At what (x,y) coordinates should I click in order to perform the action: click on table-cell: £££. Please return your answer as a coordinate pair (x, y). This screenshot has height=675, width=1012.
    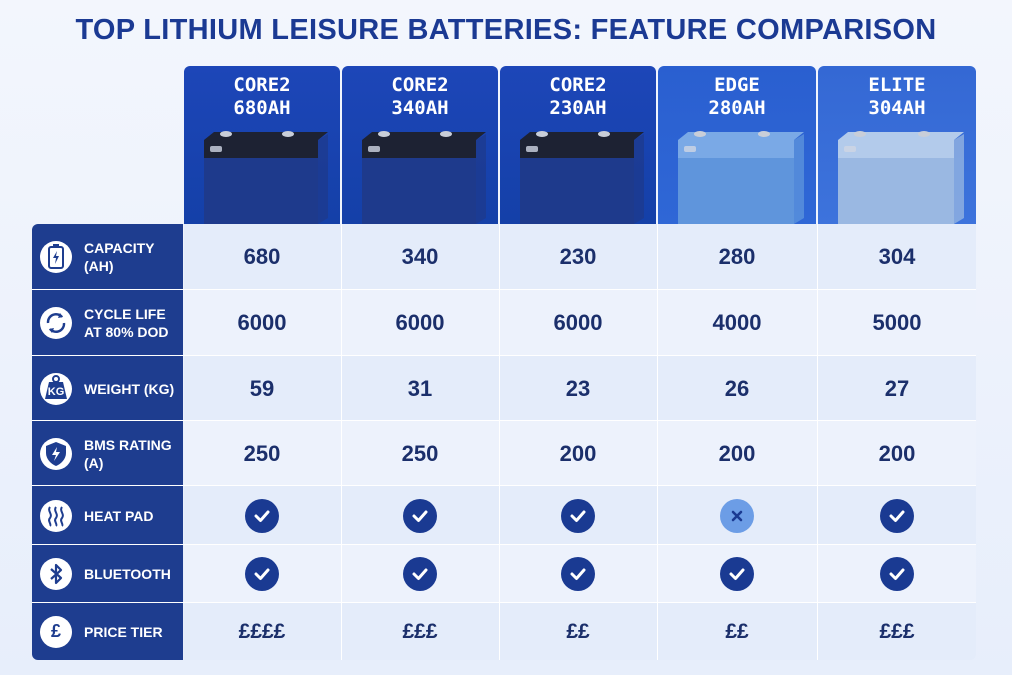
    Looking at the image, I should click on (897, 631).